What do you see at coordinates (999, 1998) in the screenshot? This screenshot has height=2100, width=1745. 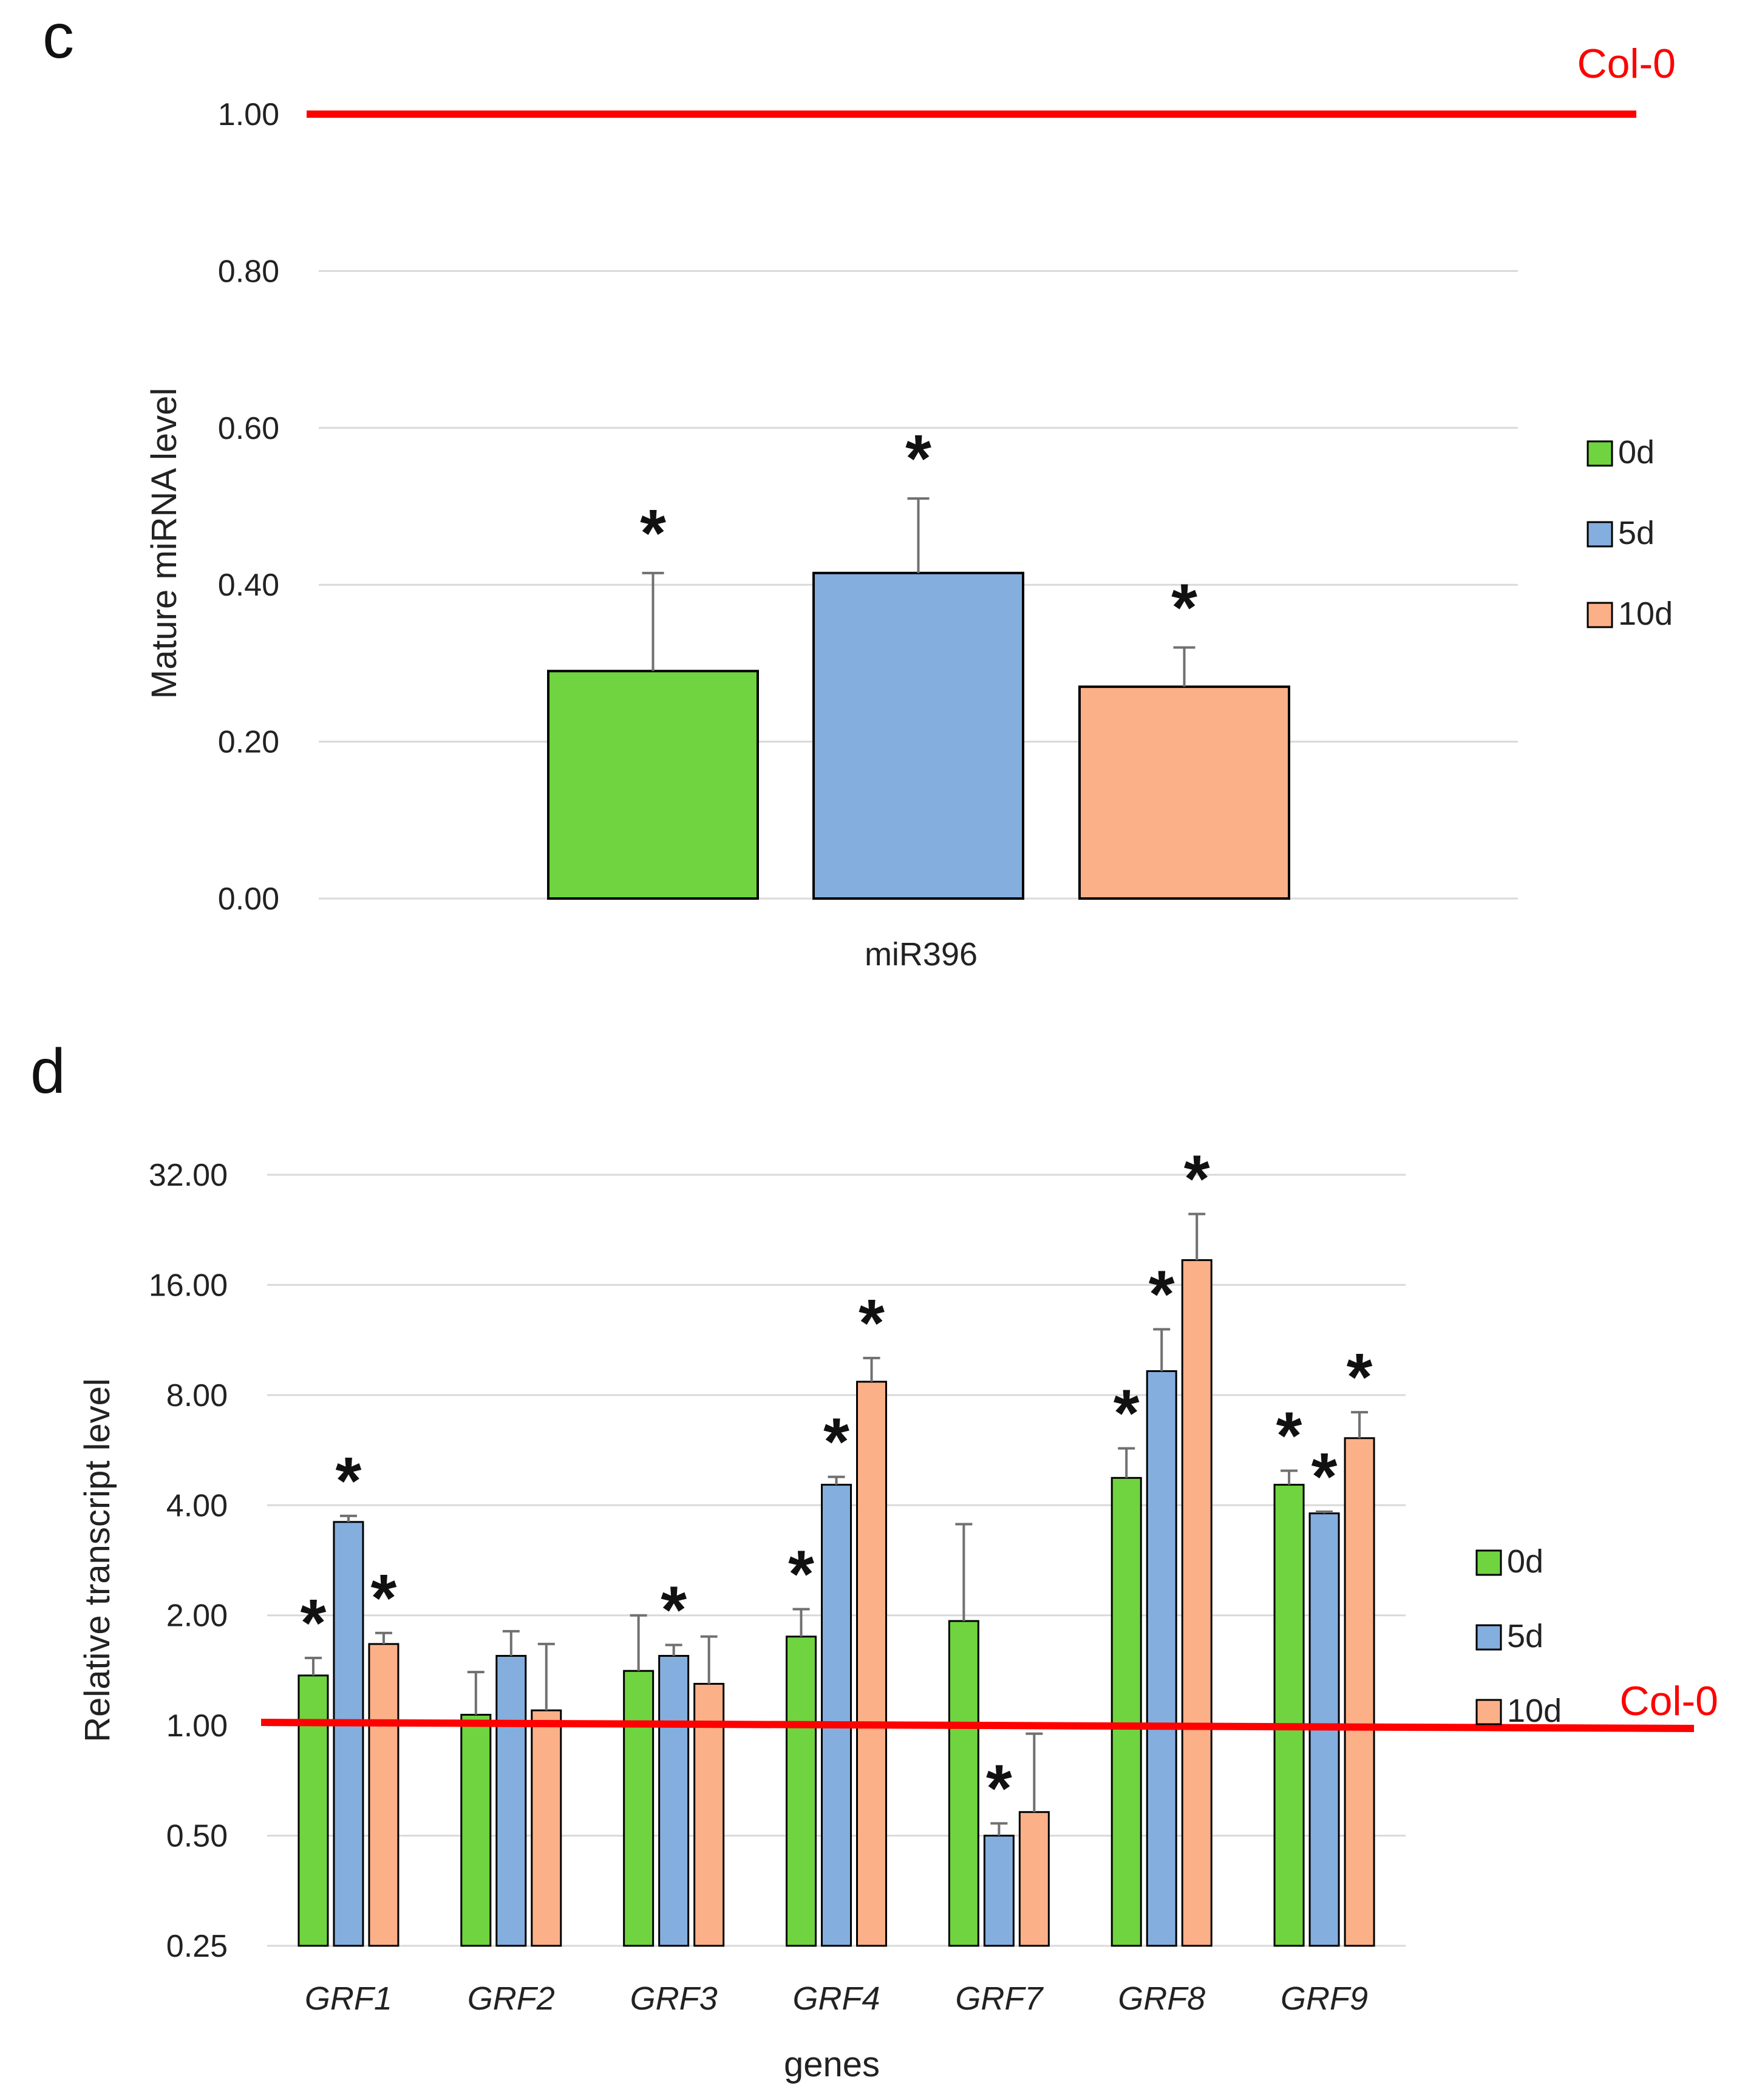 I see `panel-d-category-label: GRF7` at bounding box center [999, 1998].